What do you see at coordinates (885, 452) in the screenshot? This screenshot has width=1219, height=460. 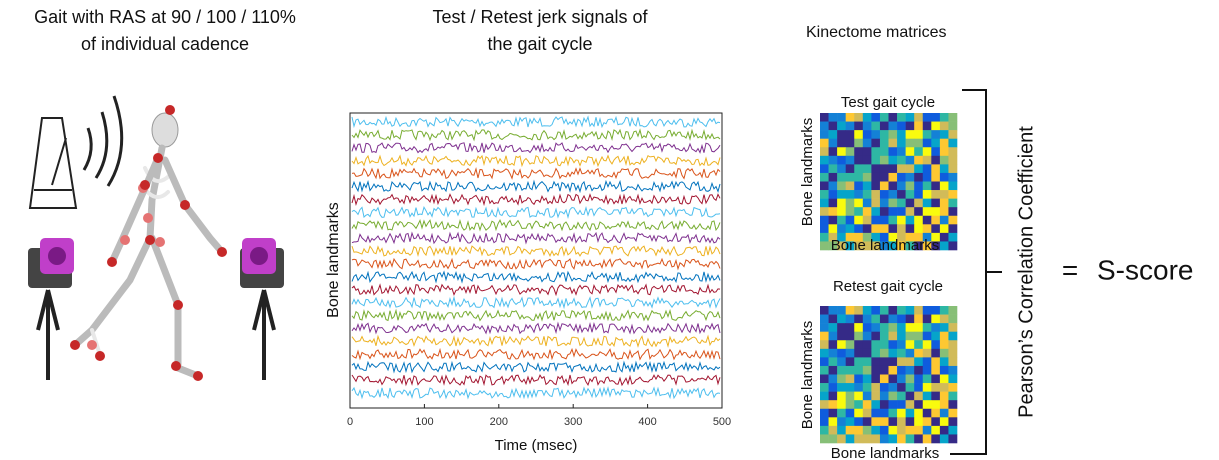 I see `matrix-x-label: Bone landmarks` at bounding box center [885, 452].